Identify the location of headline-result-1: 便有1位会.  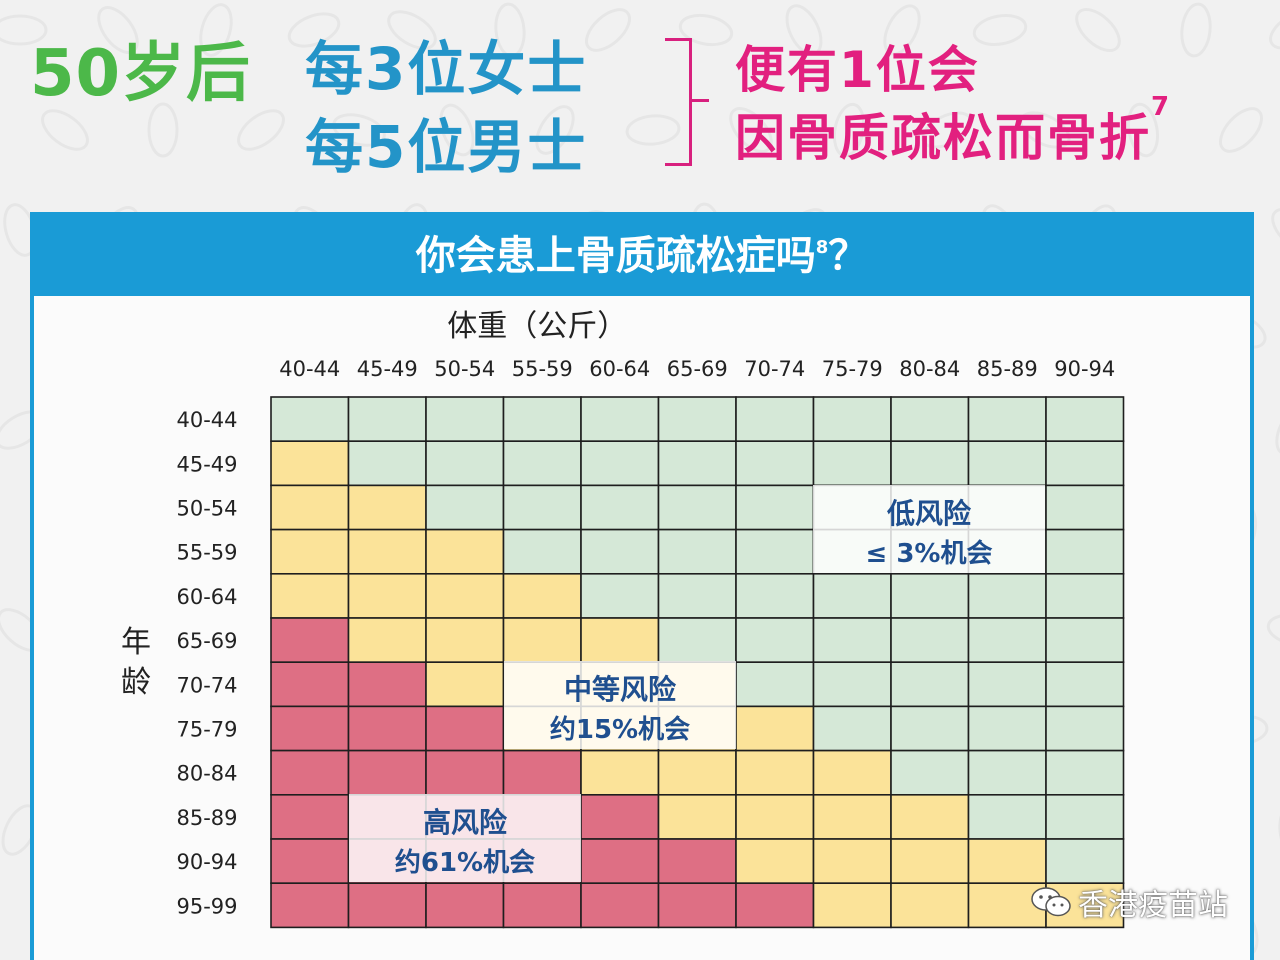
(857, 70).